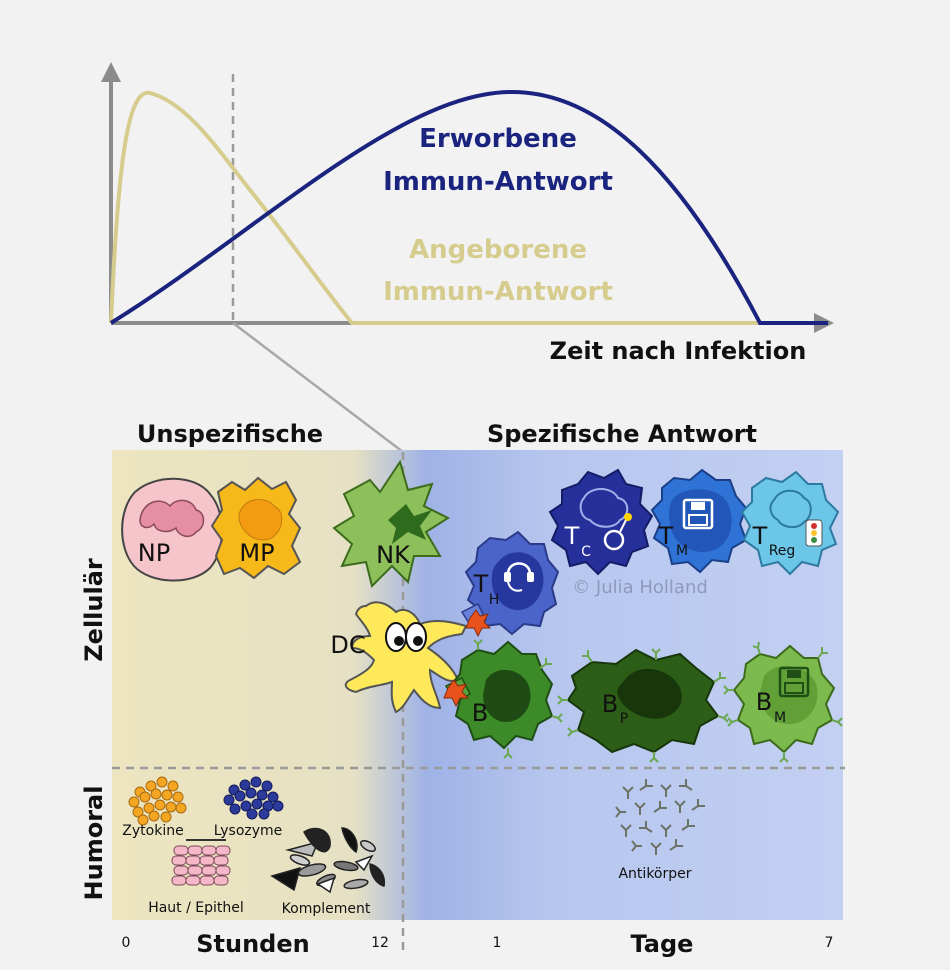 This screenshot has height=970, width=950. I want to click on lysozyme-cluster, so click(253, 798).